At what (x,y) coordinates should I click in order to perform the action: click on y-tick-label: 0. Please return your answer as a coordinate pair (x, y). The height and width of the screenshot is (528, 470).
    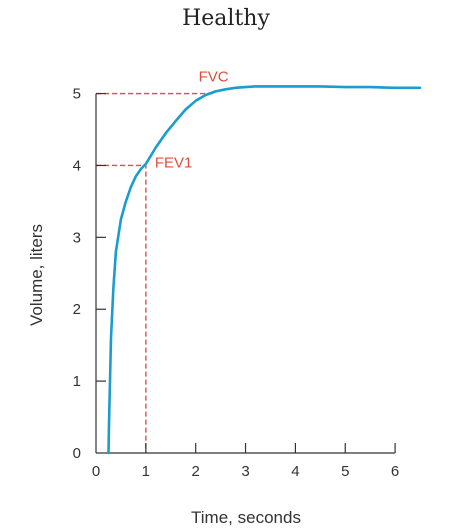
    Looking at the image, I should click on (77, 453).